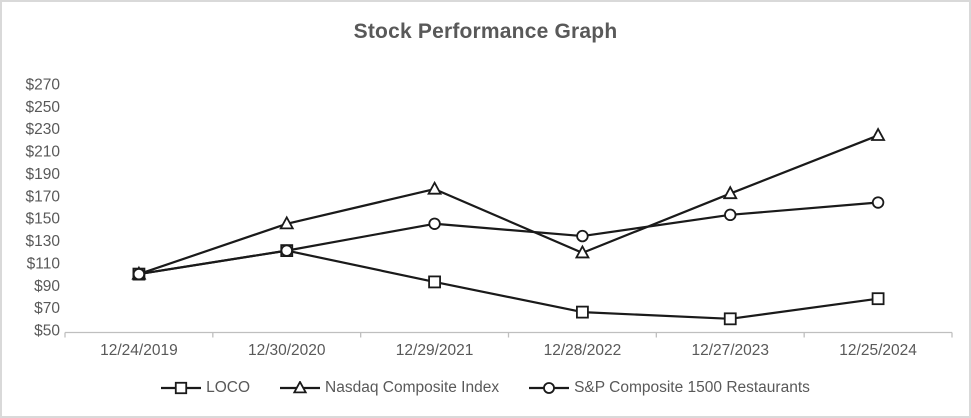 The width and height of the screenshot is (971, 418). Describe the element at coordinates (43, 152) in the screenshot. I see `y-axis-tick-label: $210` at that location.